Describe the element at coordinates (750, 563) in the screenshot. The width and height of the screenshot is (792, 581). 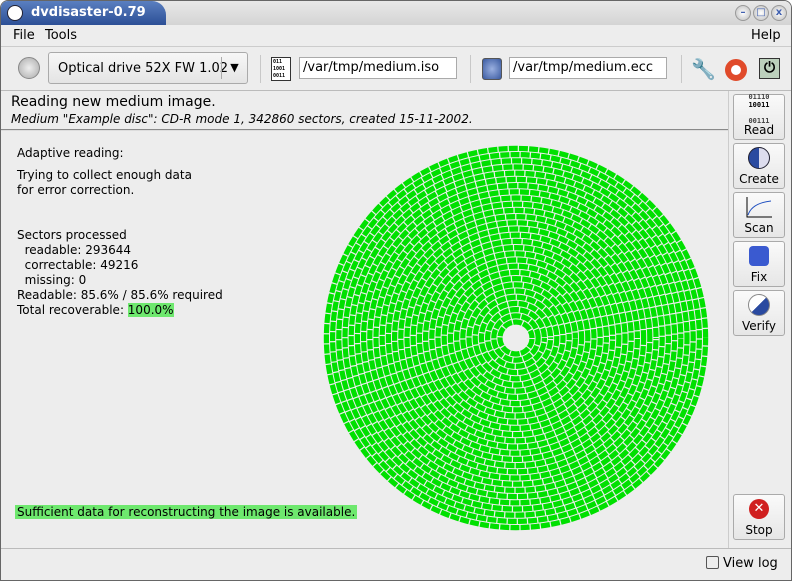
I see `view-log-label: View log` at that location.